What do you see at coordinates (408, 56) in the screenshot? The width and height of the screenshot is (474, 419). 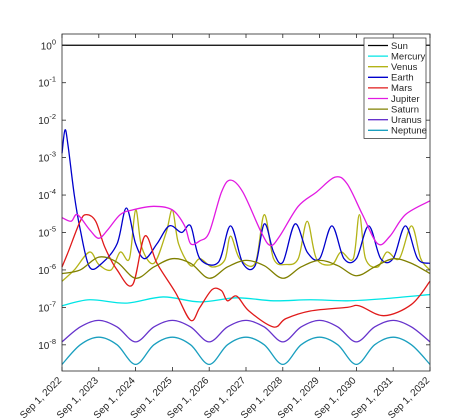 I see `legend-label-mercury: Mercury` at bounding box center [408, 56].